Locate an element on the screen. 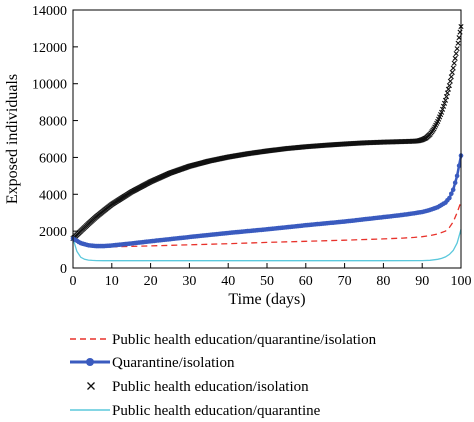 Image resolution: width=474 pixels, height=422 pixels. x-tick-label: 40 is located at coordinates (228, 281).